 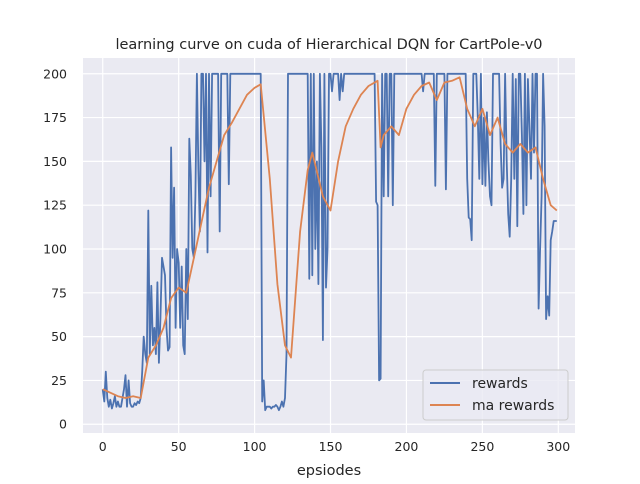 I want to click on y-tick-label: 75, so click(x=59, y=292).